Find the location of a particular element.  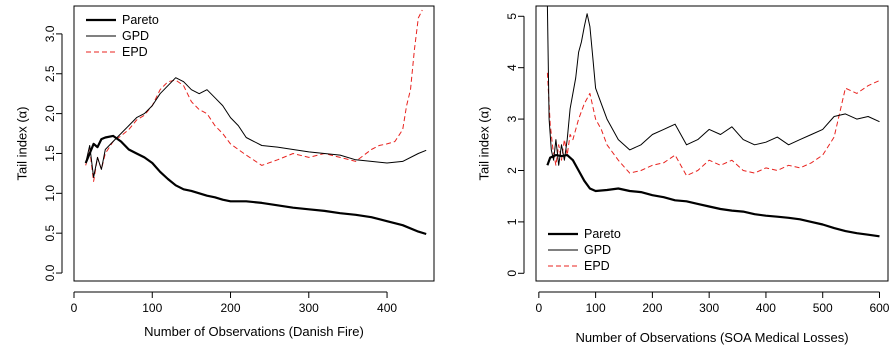

chart-1-legend-gpd-label: GPD is located at coordinates (135, 36).